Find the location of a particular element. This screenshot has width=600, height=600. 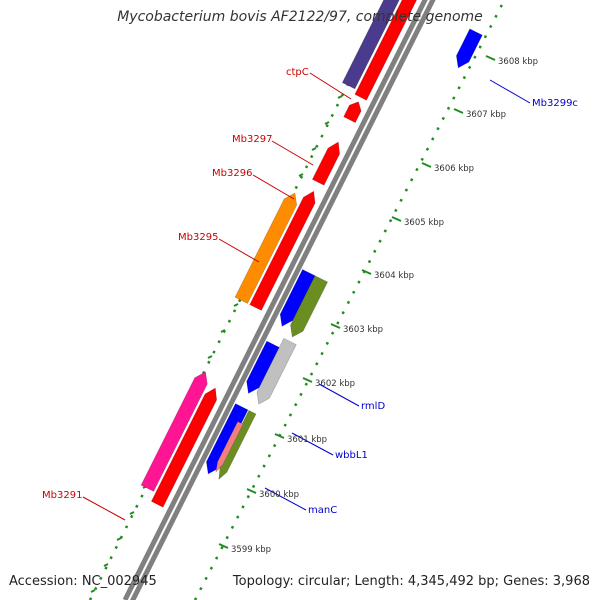

feature-mb3296 is located at coordinates (325, 163).